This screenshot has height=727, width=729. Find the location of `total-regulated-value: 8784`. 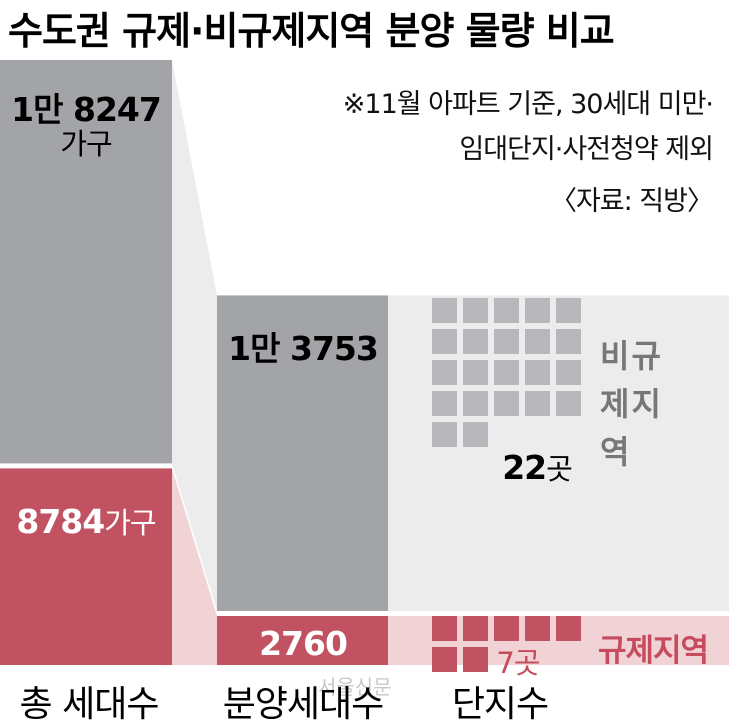

total-regulated-value: 8784 is located at coordinates (60, 521).